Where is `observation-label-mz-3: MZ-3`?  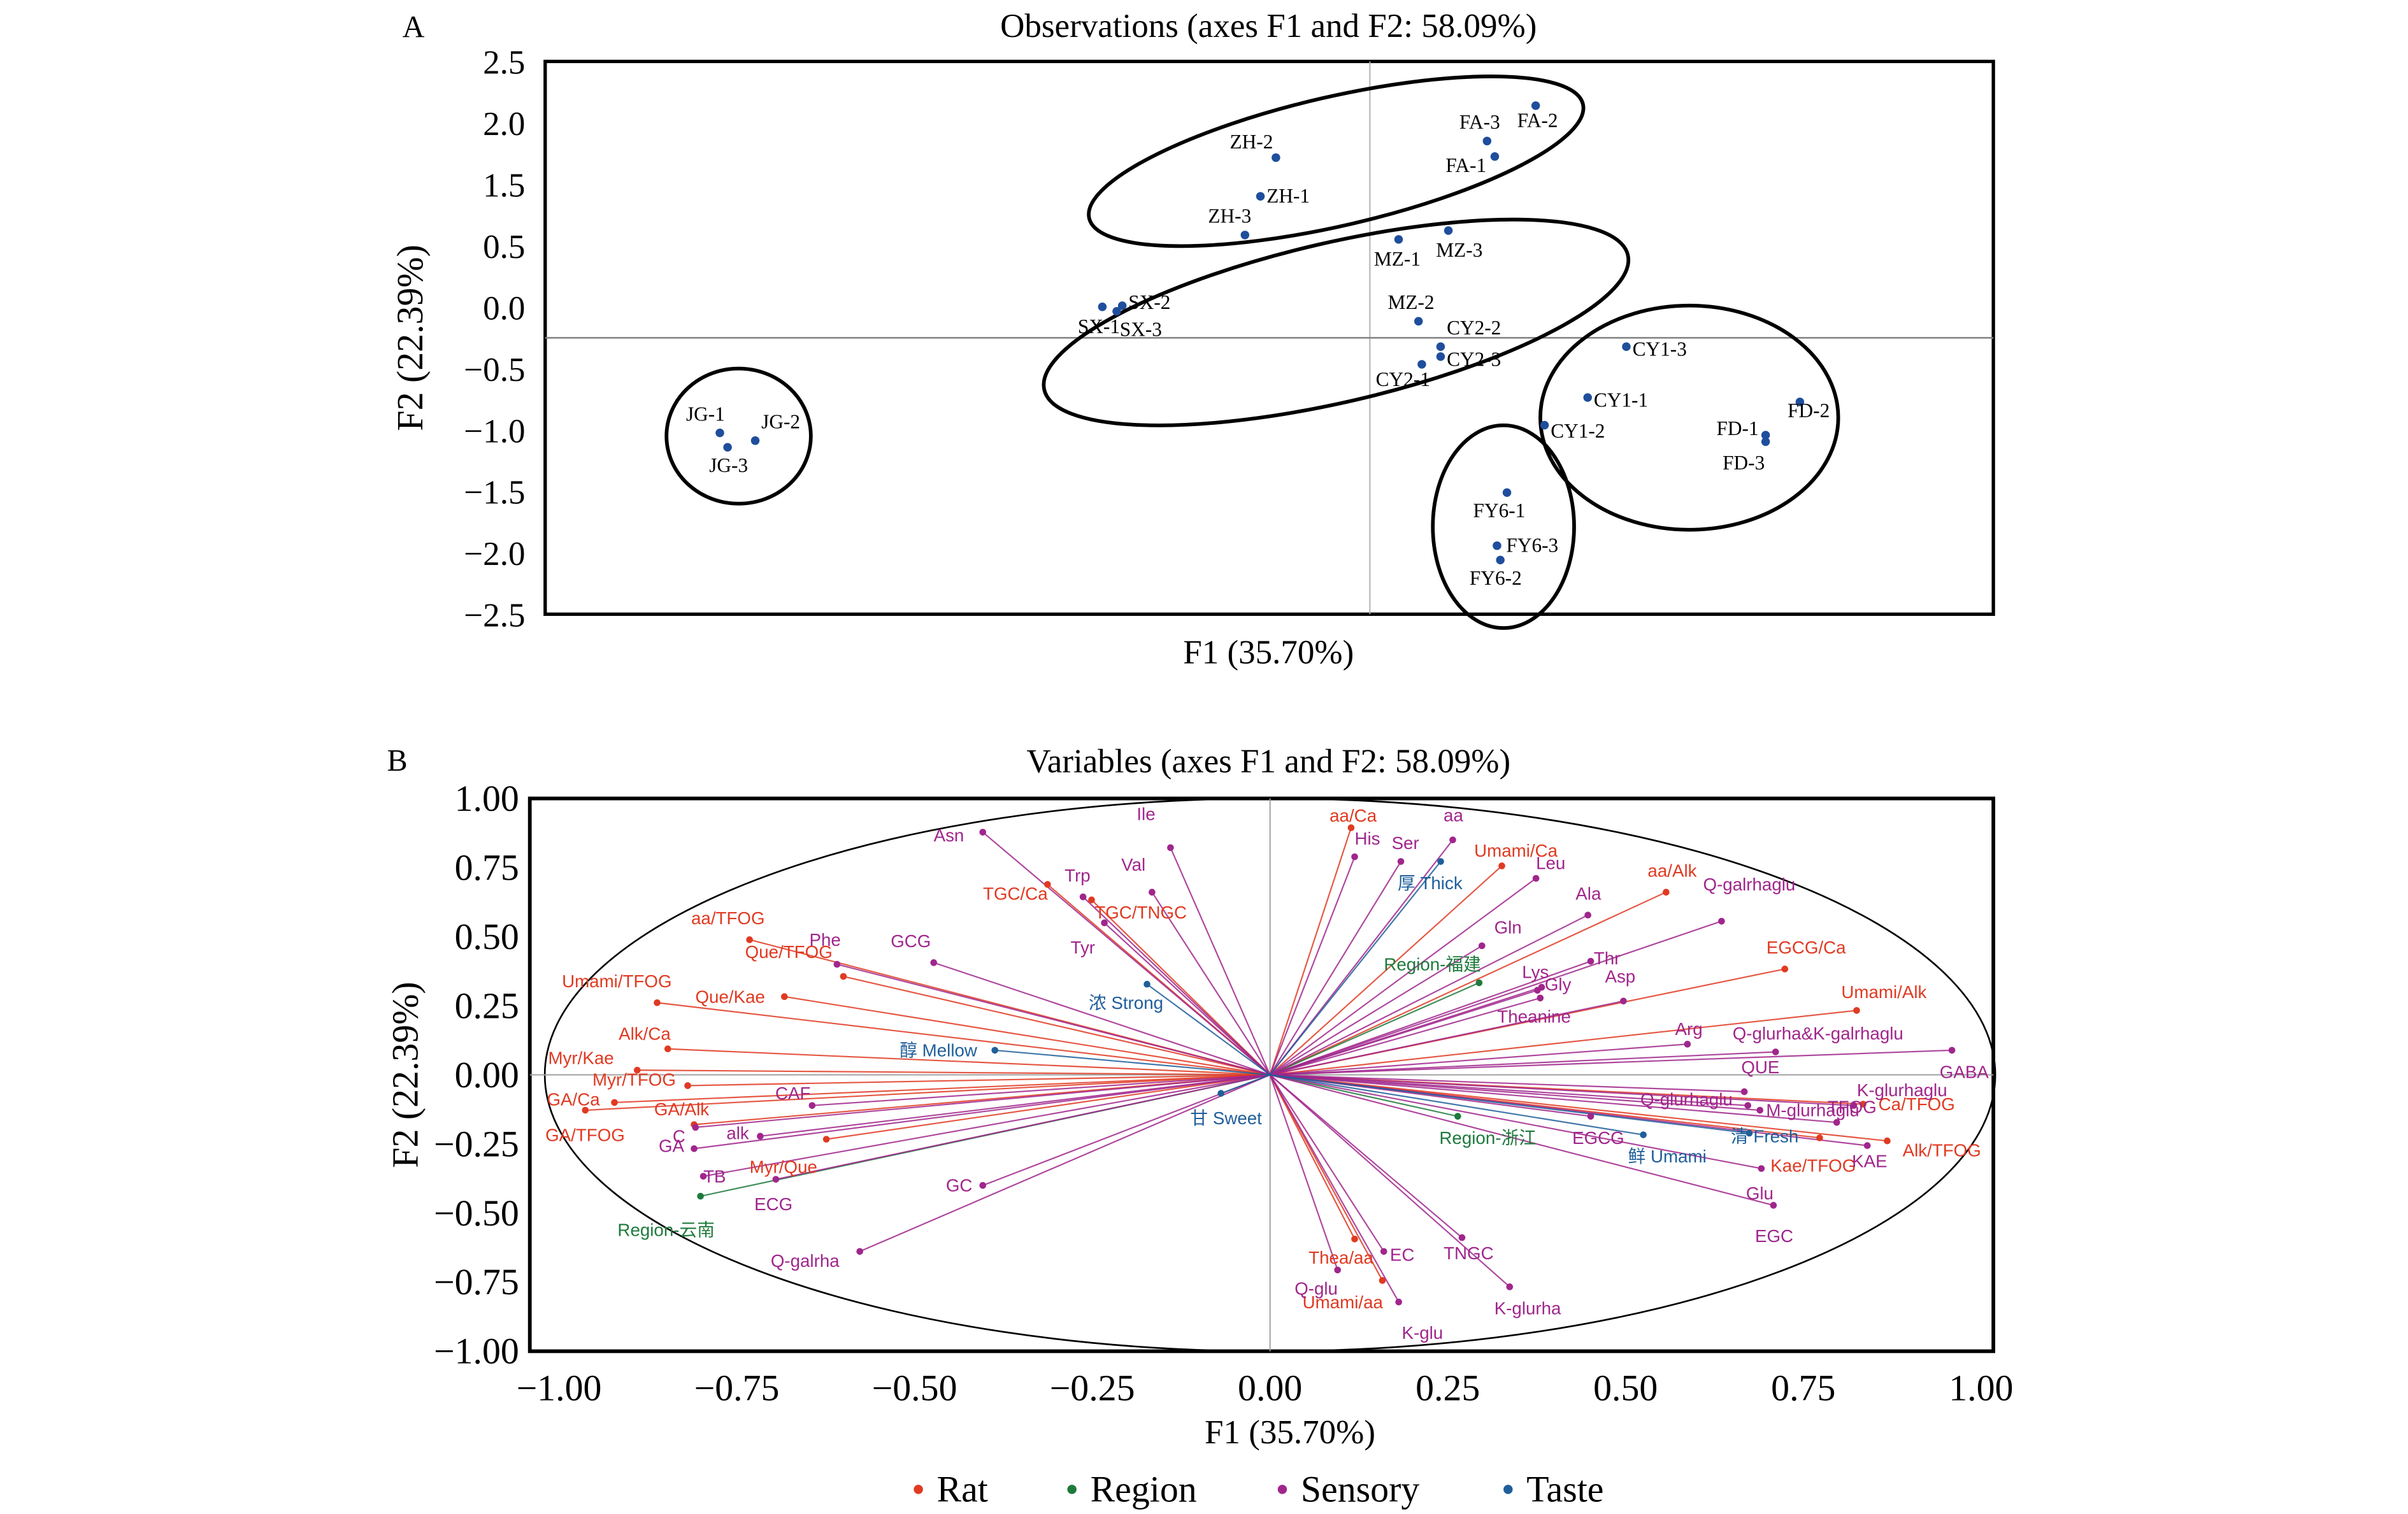 observation-label-mz-3: MZ-3 is located at coordinates (1459, 250).